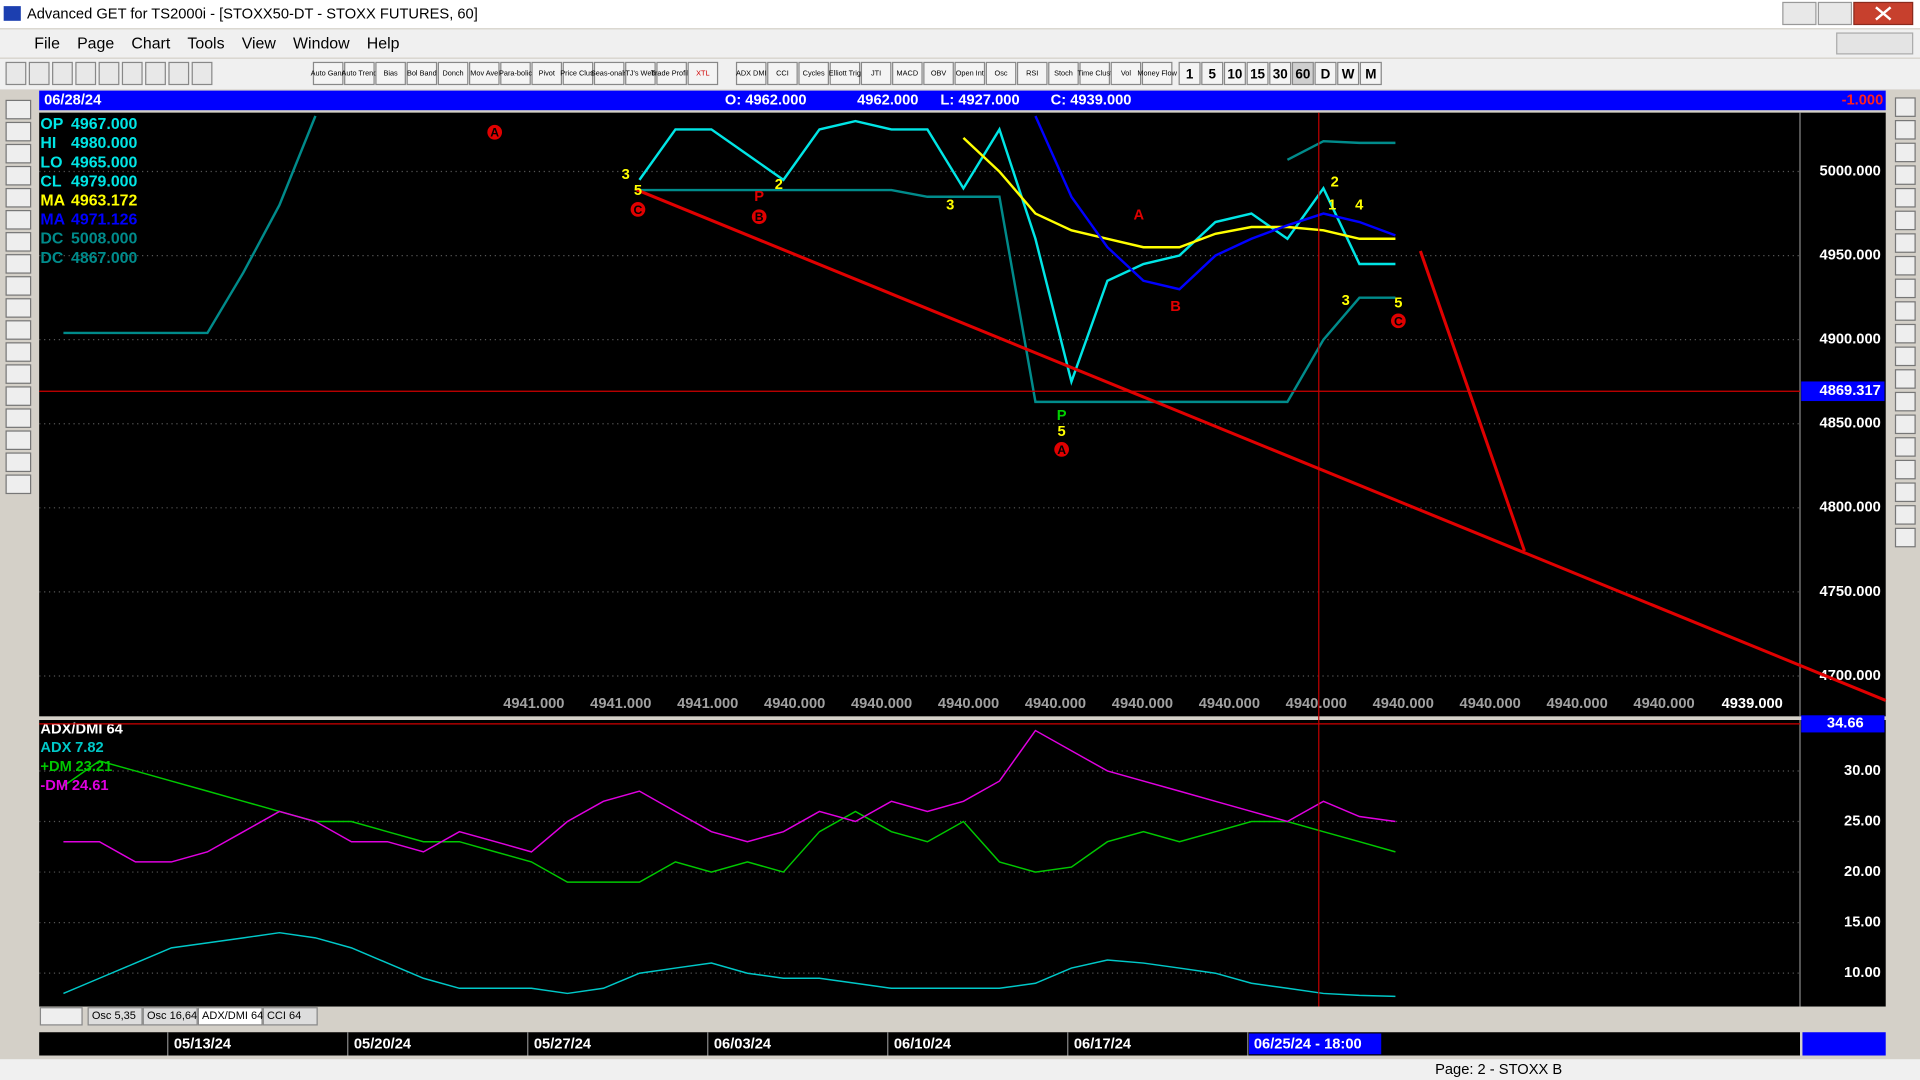 The height and width of the screenshot is (1080, 1920). Describe the element at coordinates (205, 43) in the screenshot. I see `menu-item: Tools` at that location.